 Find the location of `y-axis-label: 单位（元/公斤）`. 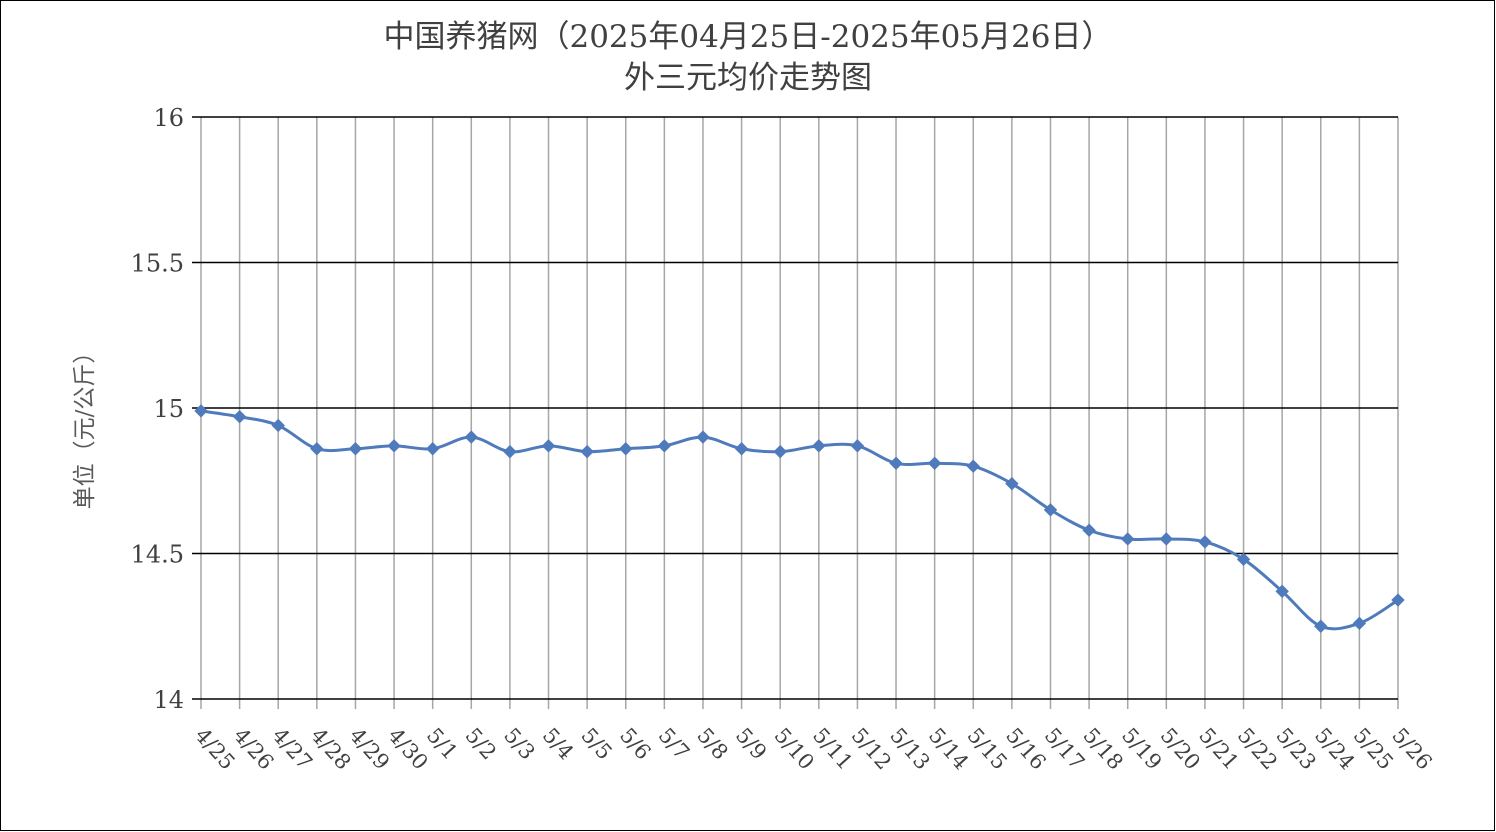

y-axis-label: 单位（元/公斤） is located at coordinates (85, 425).